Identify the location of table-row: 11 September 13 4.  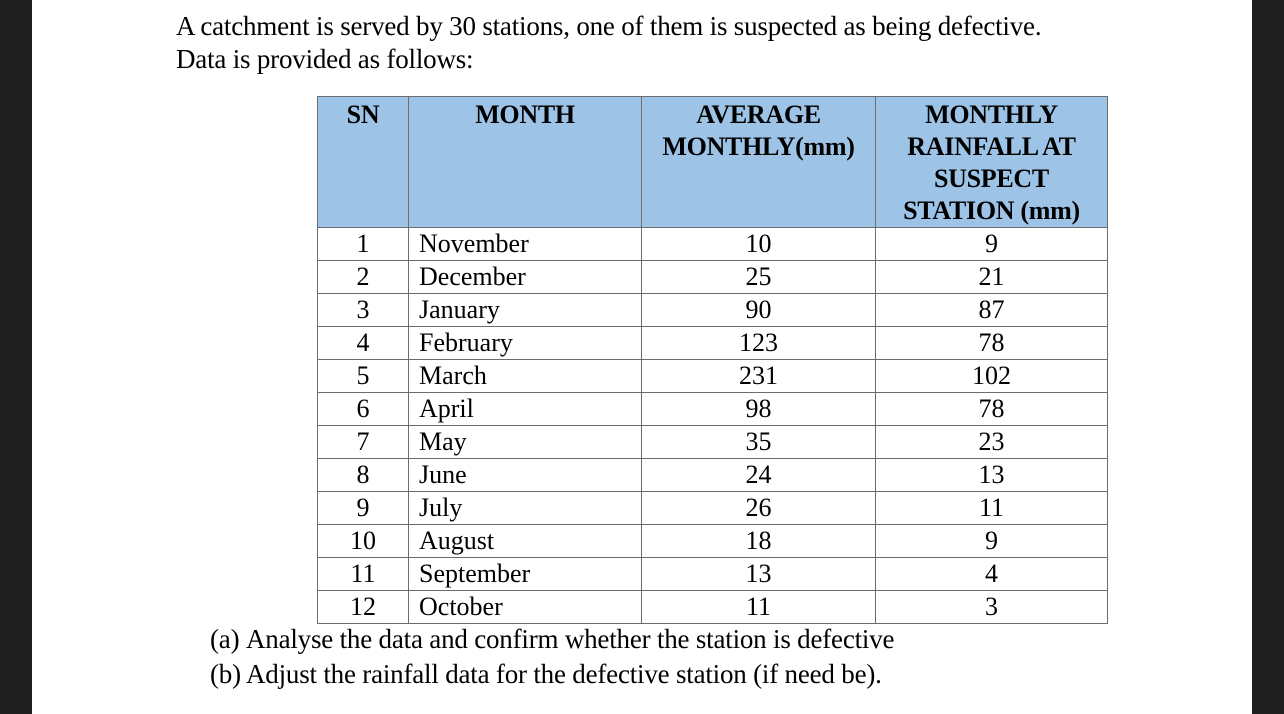
(712, 574).